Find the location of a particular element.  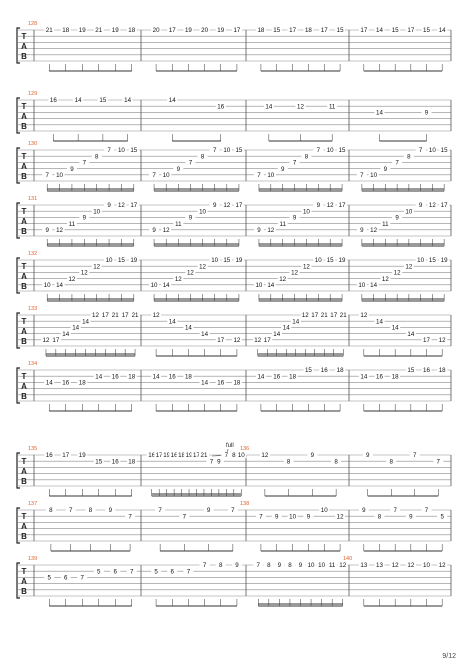

bend-label: full is located at coordinates (230, 446).